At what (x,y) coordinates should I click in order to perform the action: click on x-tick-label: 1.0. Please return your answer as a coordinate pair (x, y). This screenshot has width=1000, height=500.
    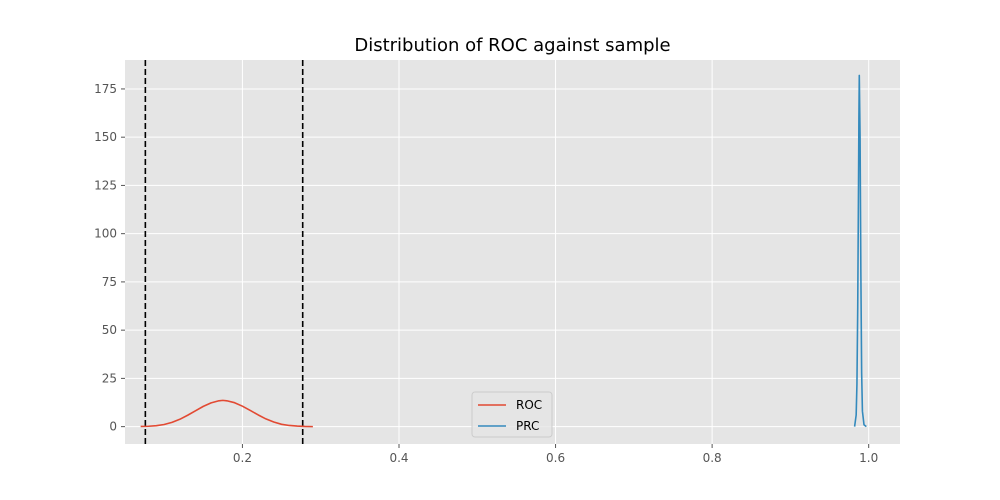
    Looking at the image, I should click on (868, 458).